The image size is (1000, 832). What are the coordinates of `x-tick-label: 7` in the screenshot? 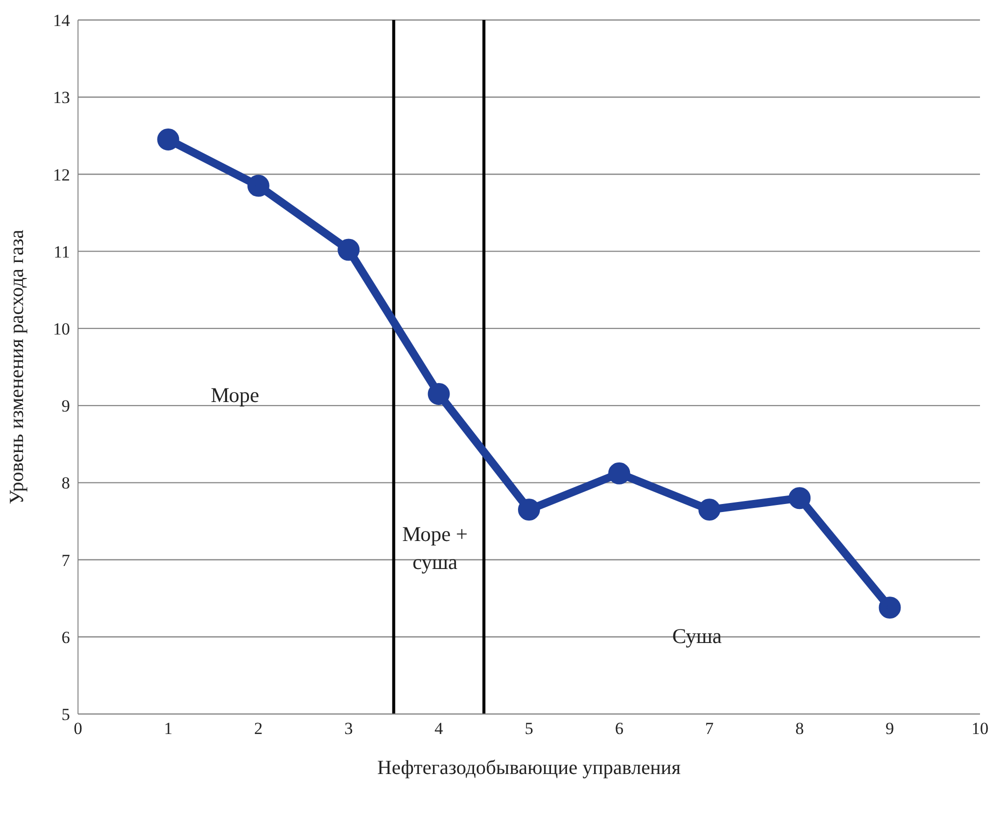 It's located at (709, 728).